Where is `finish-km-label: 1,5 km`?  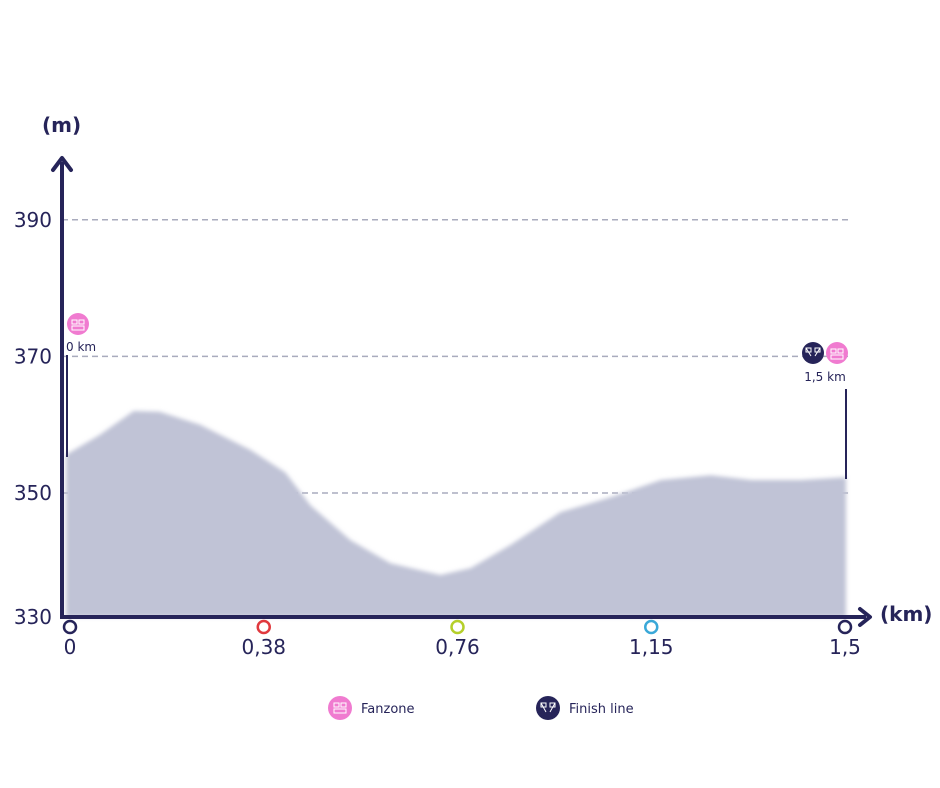 finish-km-label: 1,5 km is located at coordinates (825, 377).